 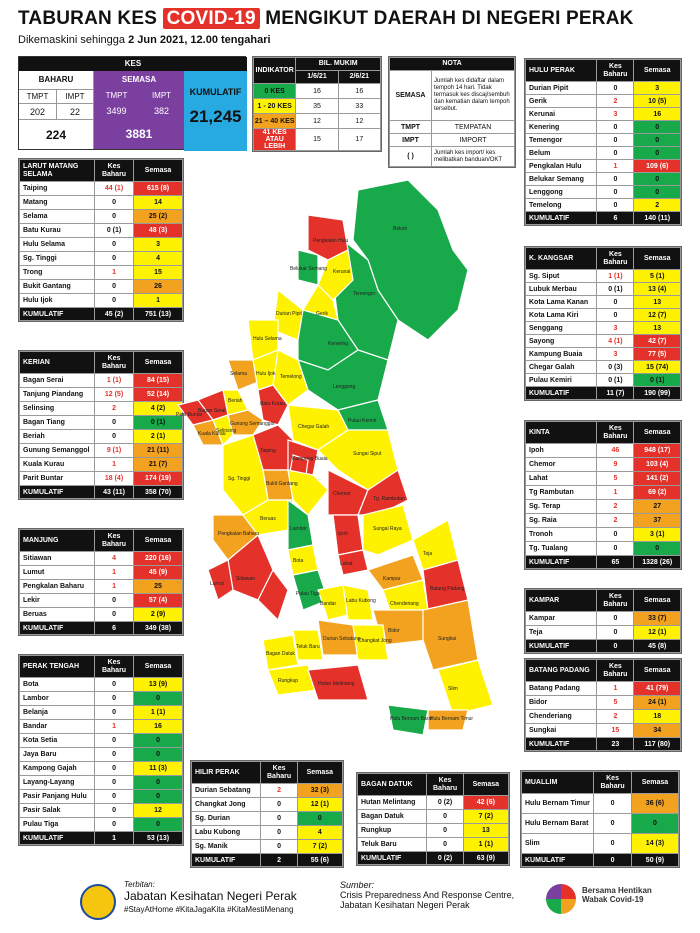 I want to click on table-row: Sg. Manik 0 7 (2), so click(x=267, y=846).